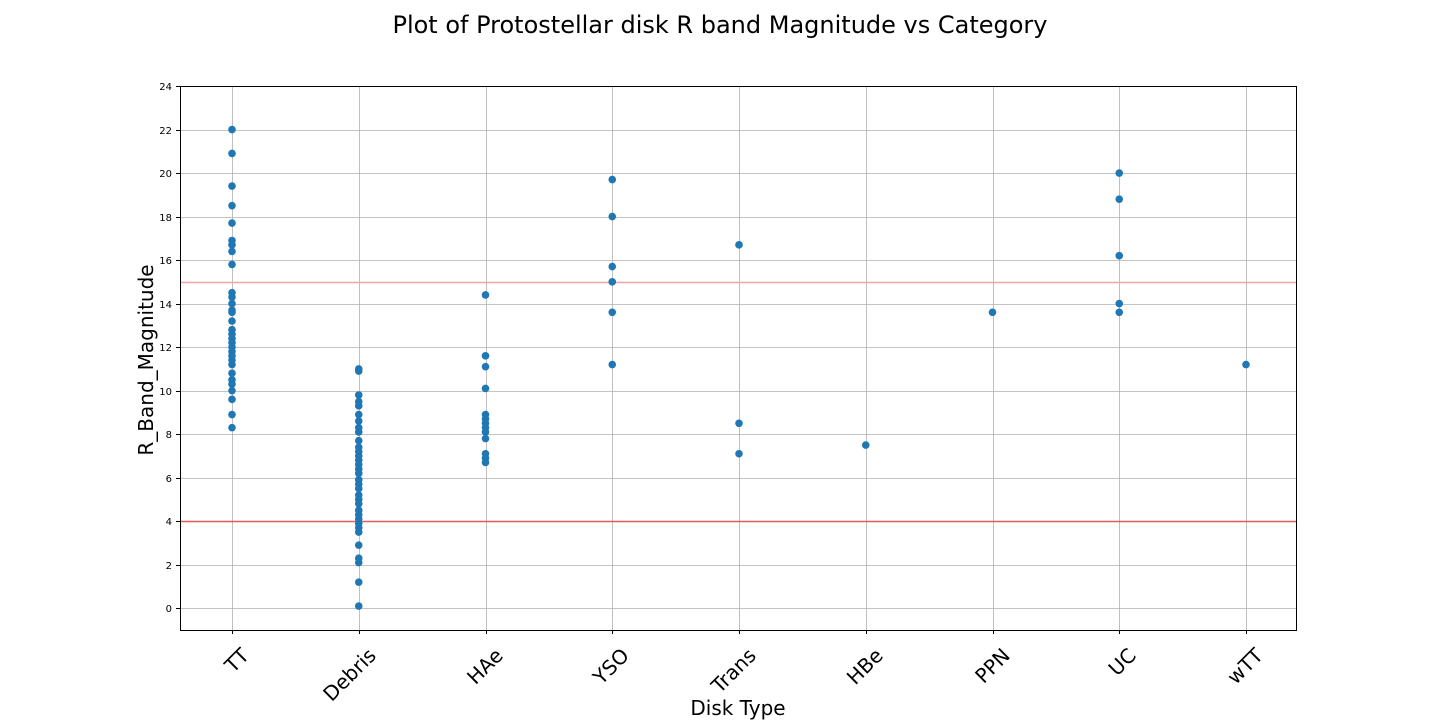 Image resolution: width=1440 pixels, height=720 pixels. What do you see at coordinates (992, 312) in the screenshot?
I see `data-point-ppn` at bounding box center [992, 312].